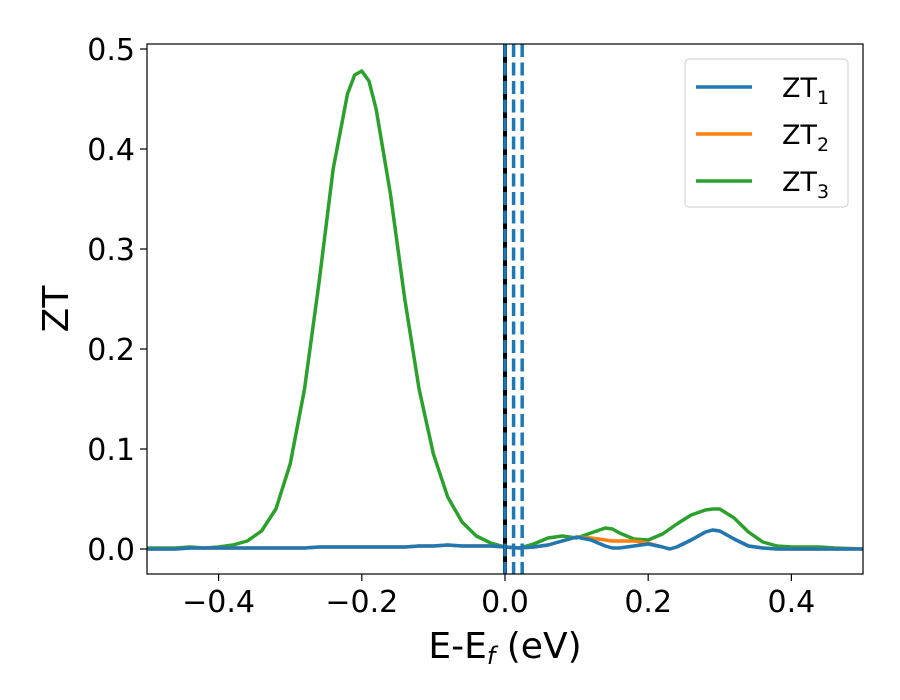 The image size is (900, 700). Describe the element at coordinates (56, 309) in the screenshot. I see `y-axis-label: ZT` at that location.